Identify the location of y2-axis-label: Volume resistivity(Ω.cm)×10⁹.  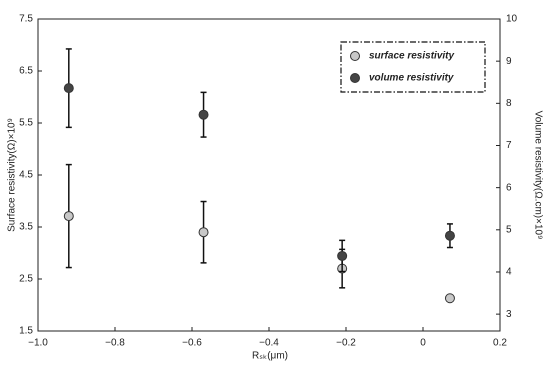
(537, 175).